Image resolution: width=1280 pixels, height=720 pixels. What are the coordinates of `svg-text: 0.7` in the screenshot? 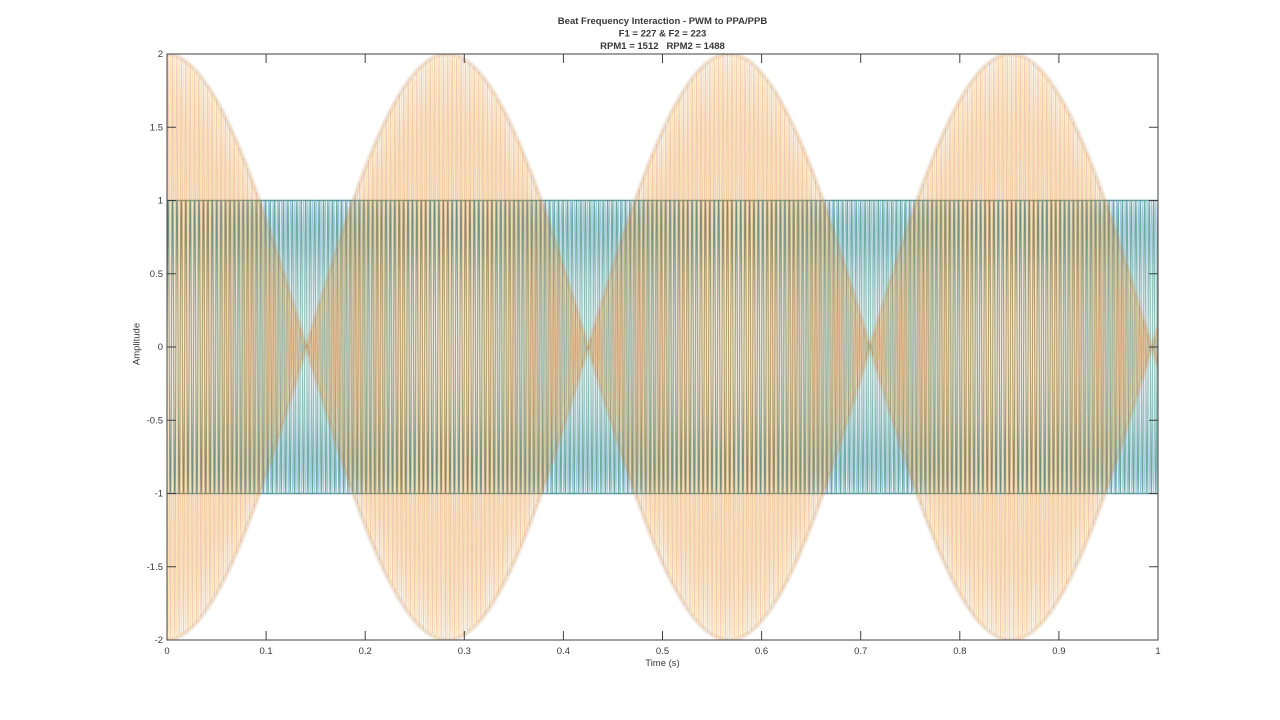 It's located at (860, 651).